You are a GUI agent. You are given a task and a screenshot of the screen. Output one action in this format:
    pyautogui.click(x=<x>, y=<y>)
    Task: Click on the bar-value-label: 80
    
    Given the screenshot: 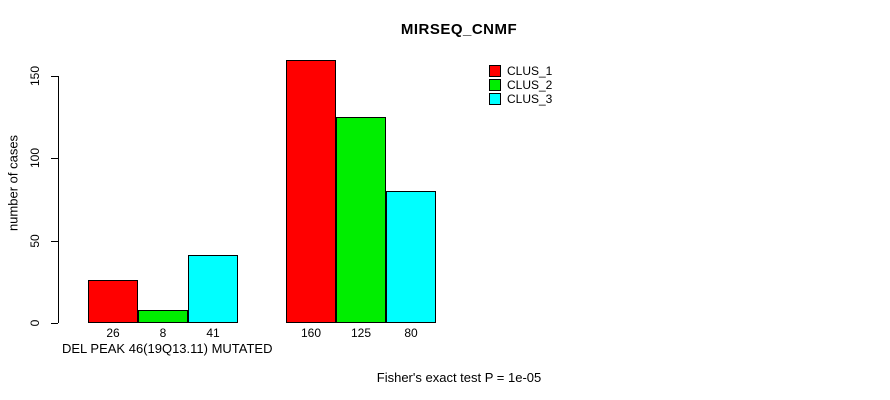 What is the action you would take?
    pyautogui.click(x=411, y=333)
    